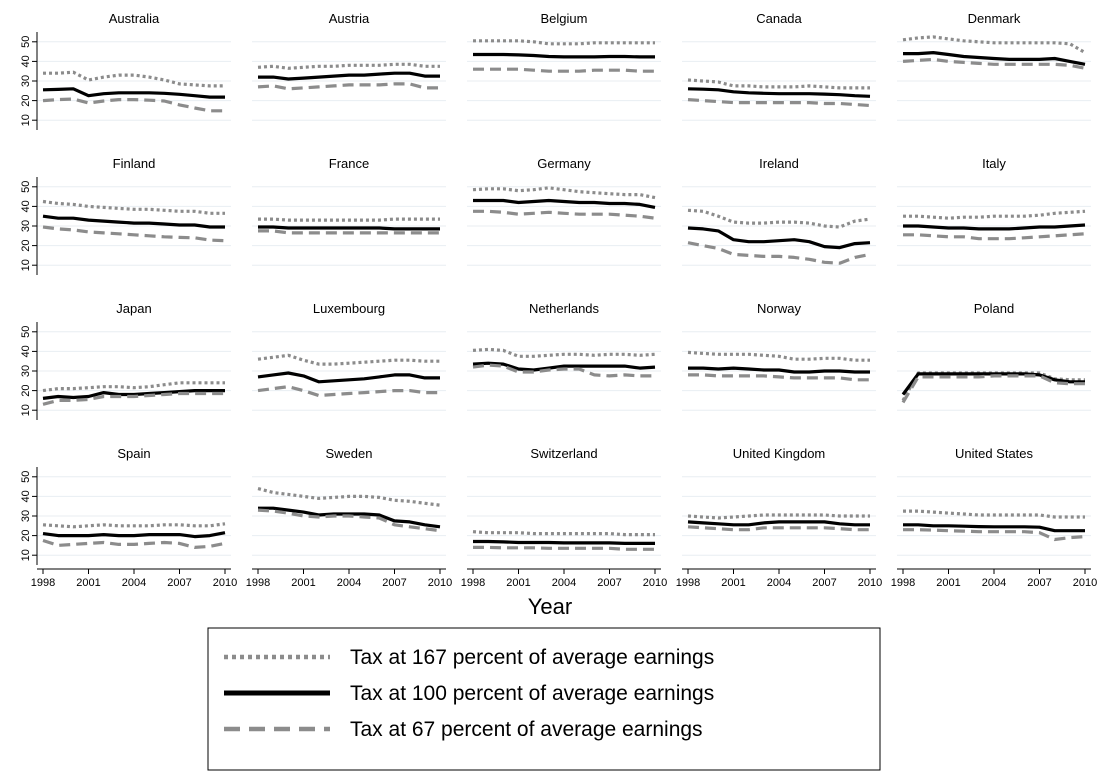 This screenshot has width=1105, height=777. What do you see at coordinates (133, 308) in the screenshot?
I see `panel-title: Japan` at bounding box center [133, 308].